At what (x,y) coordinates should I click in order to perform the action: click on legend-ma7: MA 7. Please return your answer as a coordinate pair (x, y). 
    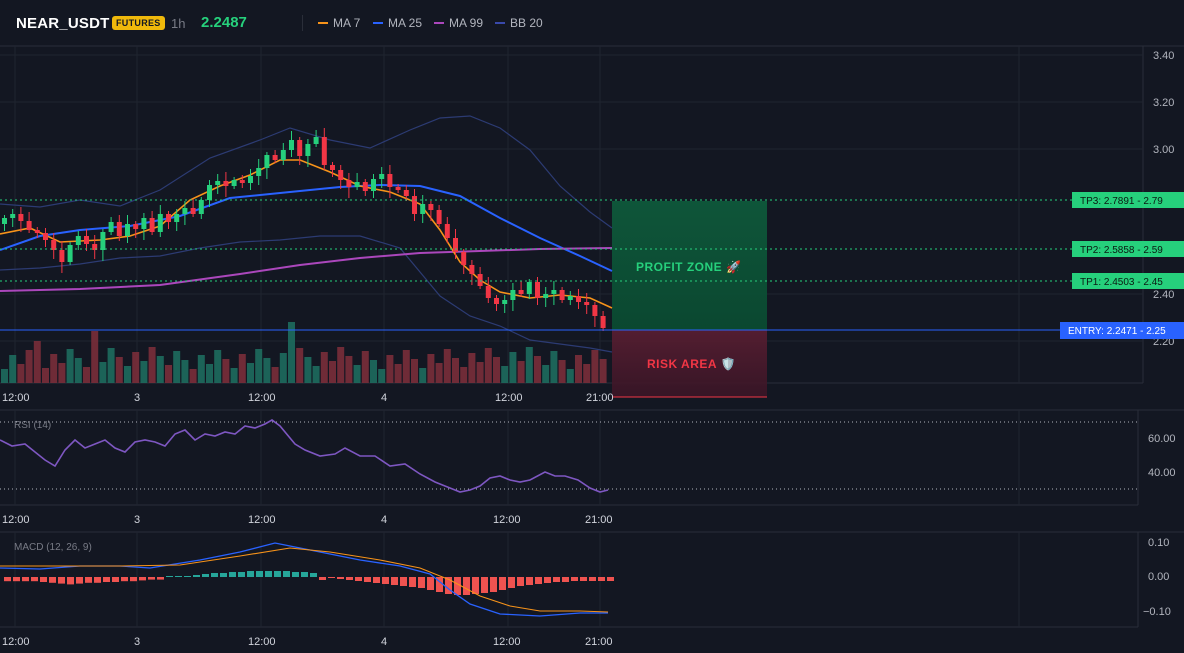
    Looking at the image, I should click on (339, 23).